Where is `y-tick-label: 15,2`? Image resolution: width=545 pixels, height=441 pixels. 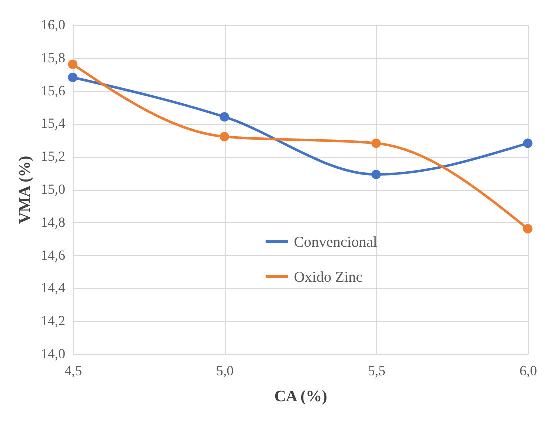 y-tick-label: 15,2 is located at coordinates (53, 158).